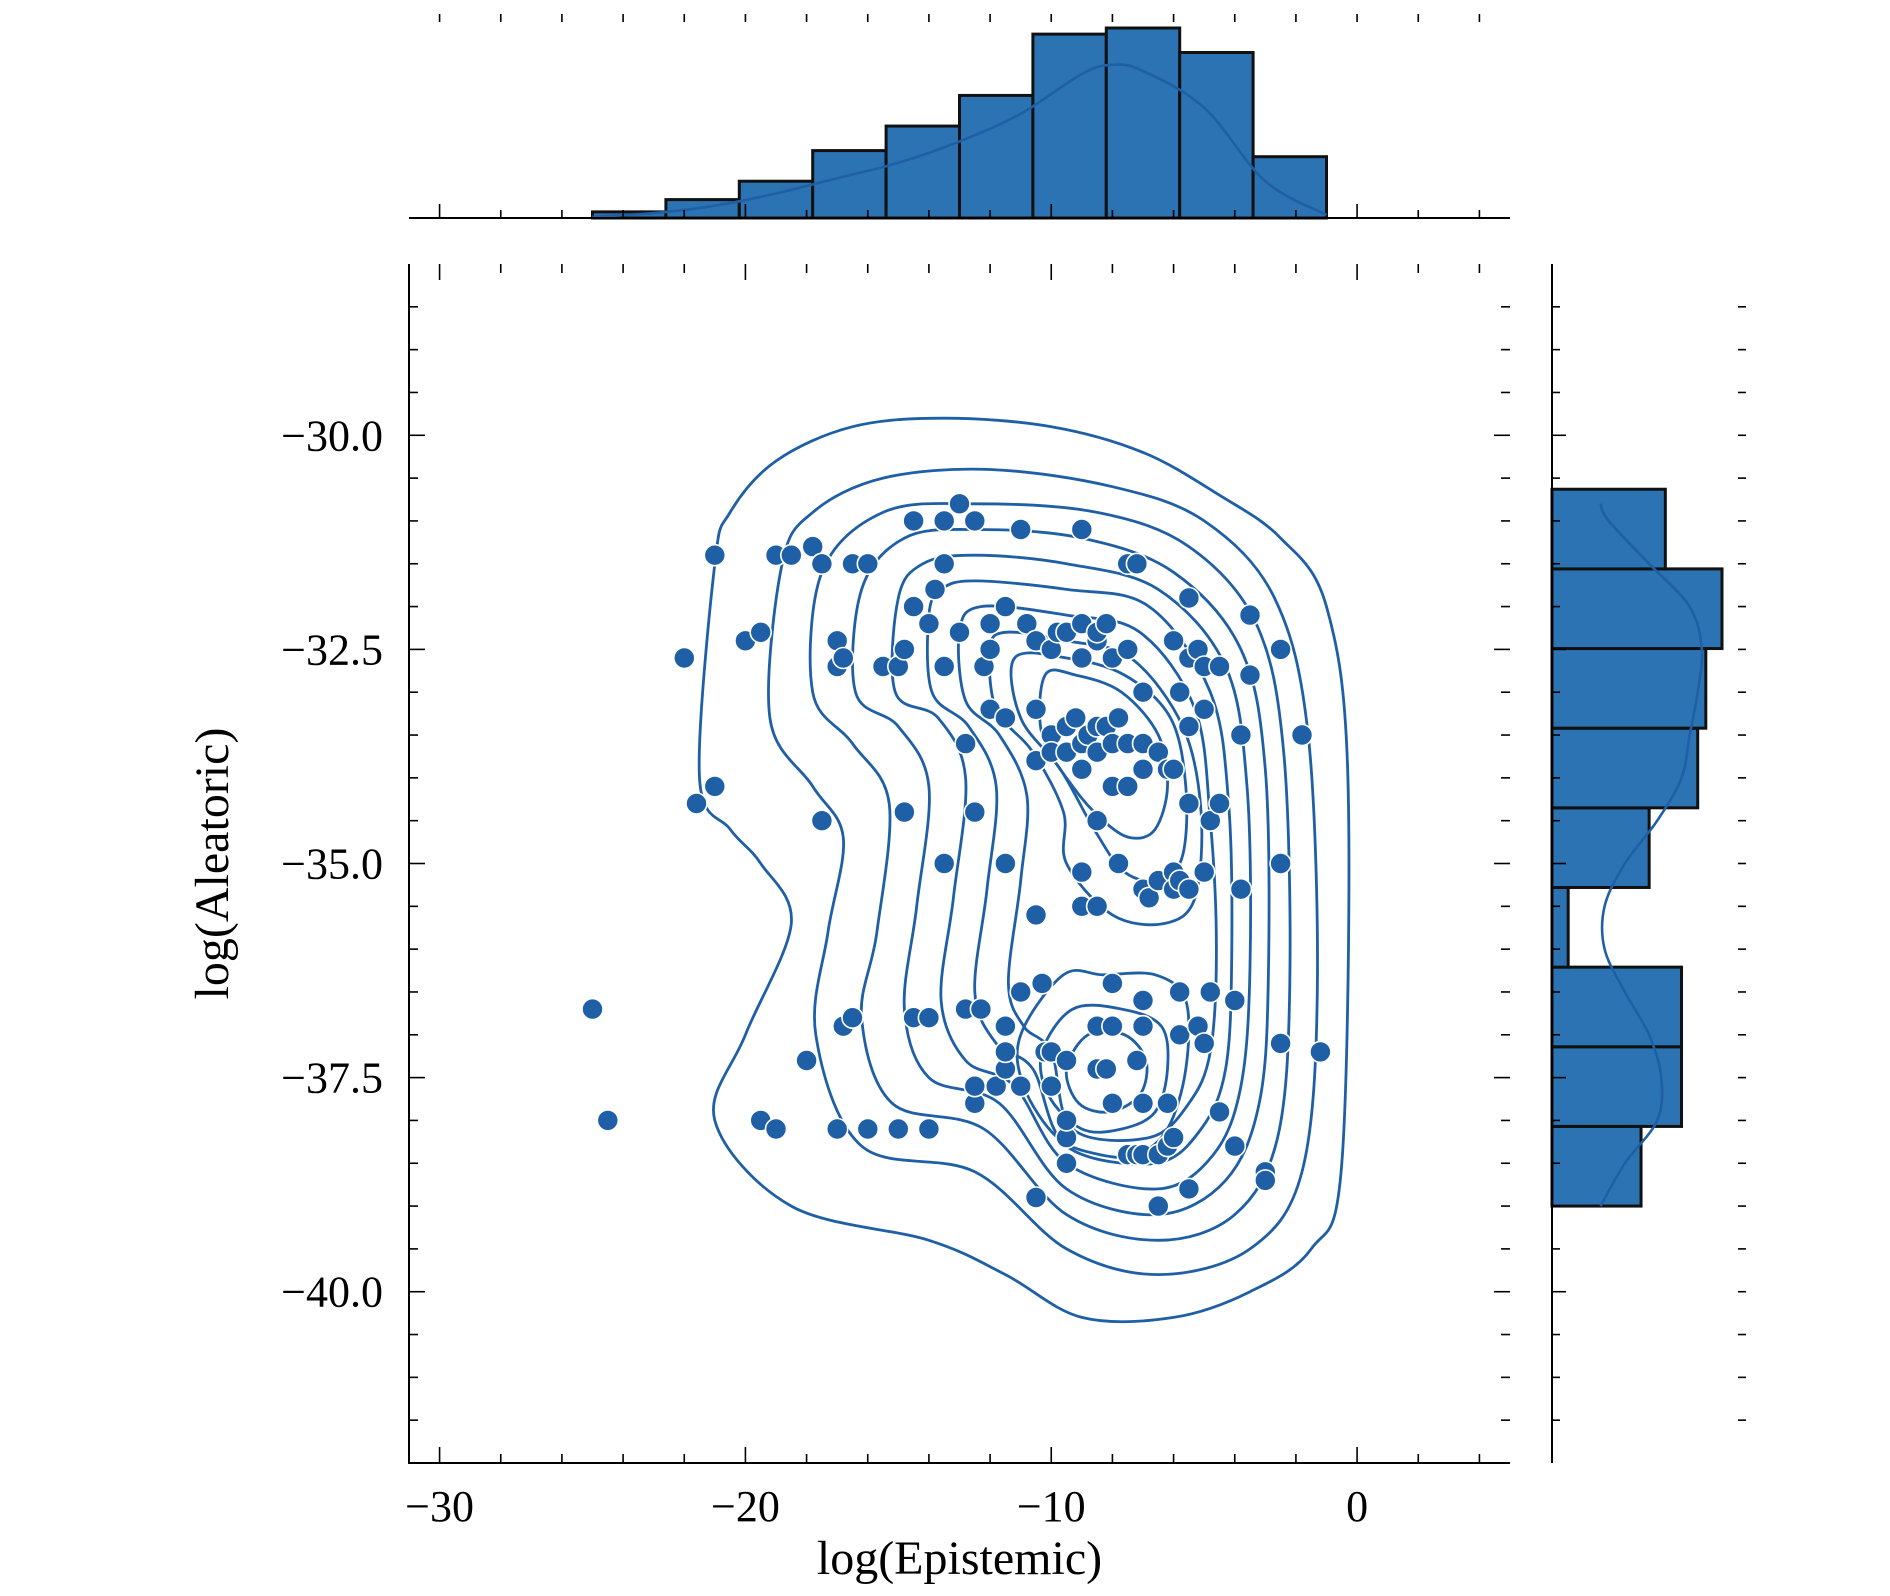 This screenshot has width=1890, height=1596. I want to click on y-tick-label: −32.5, so click(332, 649).